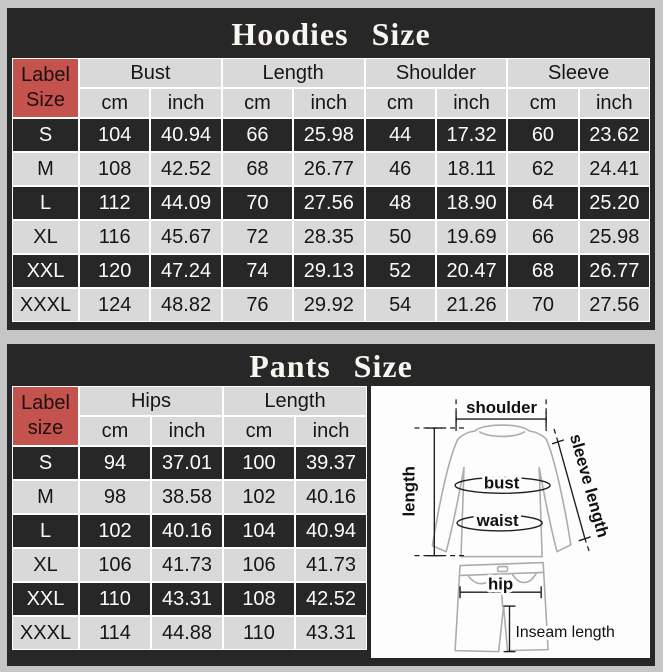 The height and width of the screenshot is (672, 663). What do you see at coordinates (189, 633) in the screenshot?
I see `pants-size-row-xxxl: XXXL 114 44.88 110 43.31` at bounding box center [189, 633].